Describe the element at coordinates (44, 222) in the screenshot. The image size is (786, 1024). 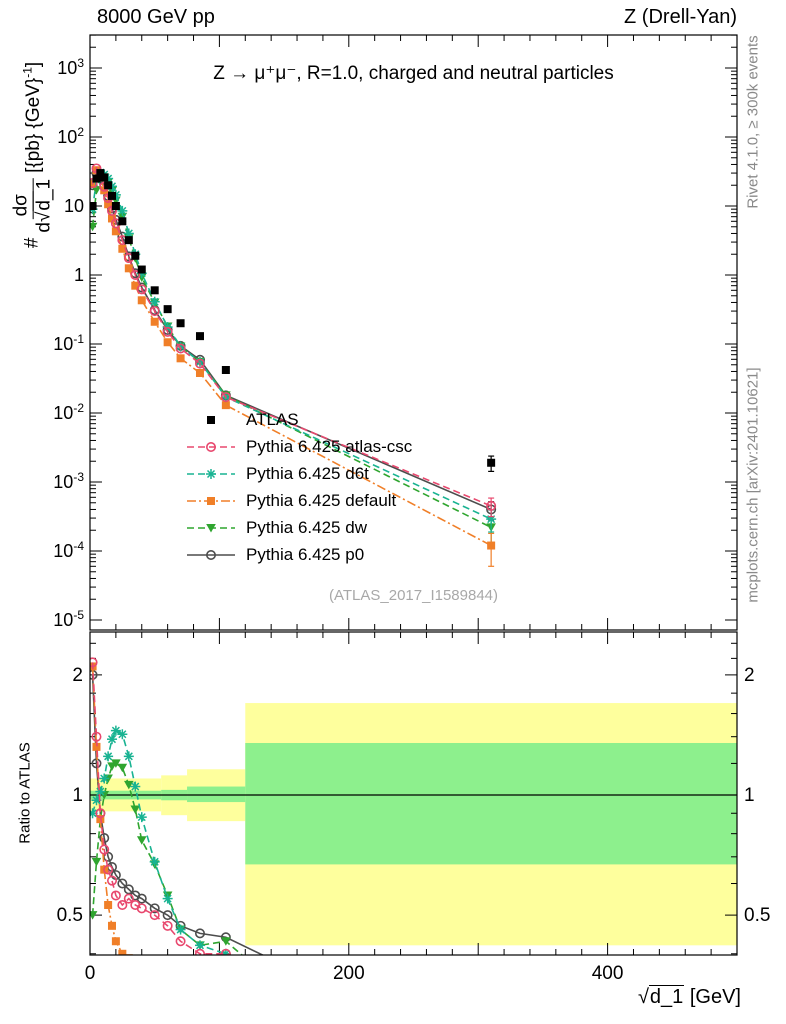
I see `y-axis-denom-d: d√` at that location.